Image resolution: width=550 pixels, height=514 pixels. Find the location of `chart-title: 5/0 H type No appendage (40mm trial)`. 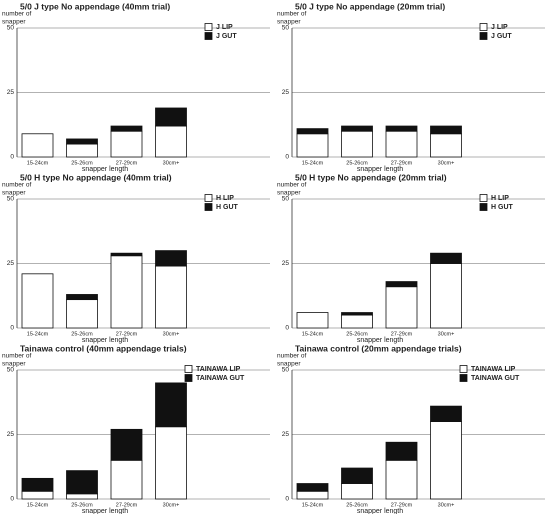

chart-title: 5/0 H type No appendage (40mm trial) is located at coordinates (96, 177).